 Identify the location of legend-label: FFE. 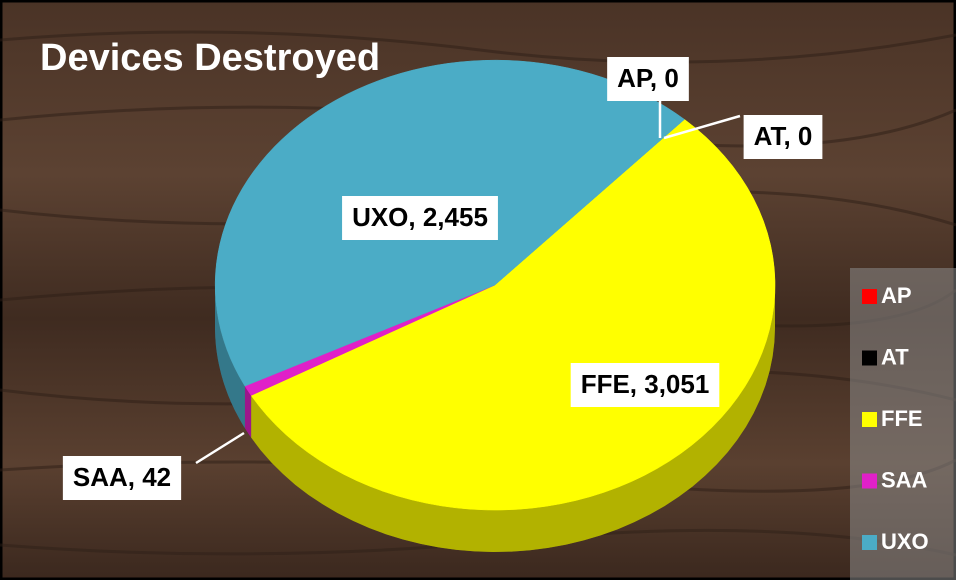
(902, 418).